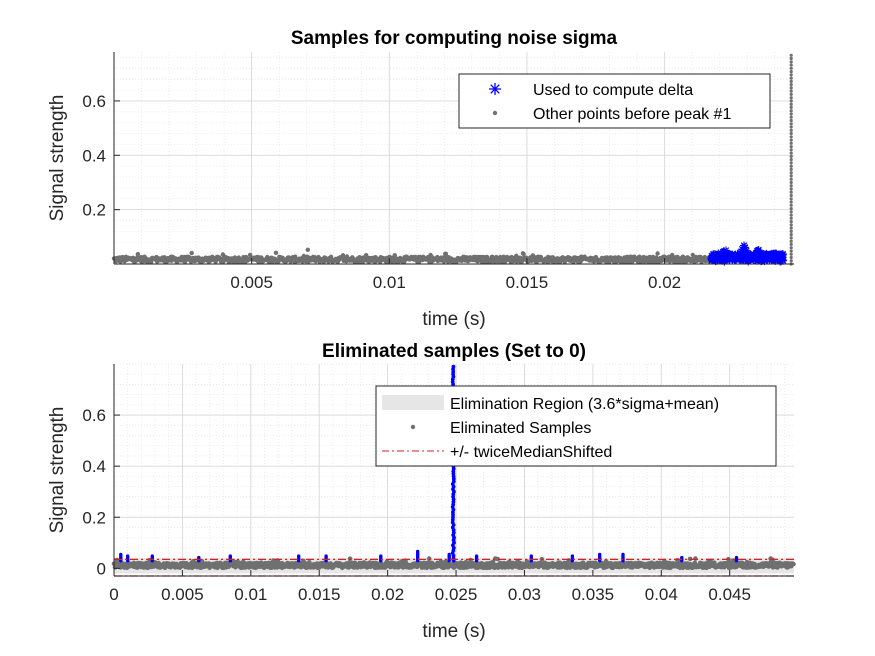 The height and width of the screenshot is (656, 875). Describe the element at coordinates (614, 101) in the screenshot. I see `top-legend-box` at that location.